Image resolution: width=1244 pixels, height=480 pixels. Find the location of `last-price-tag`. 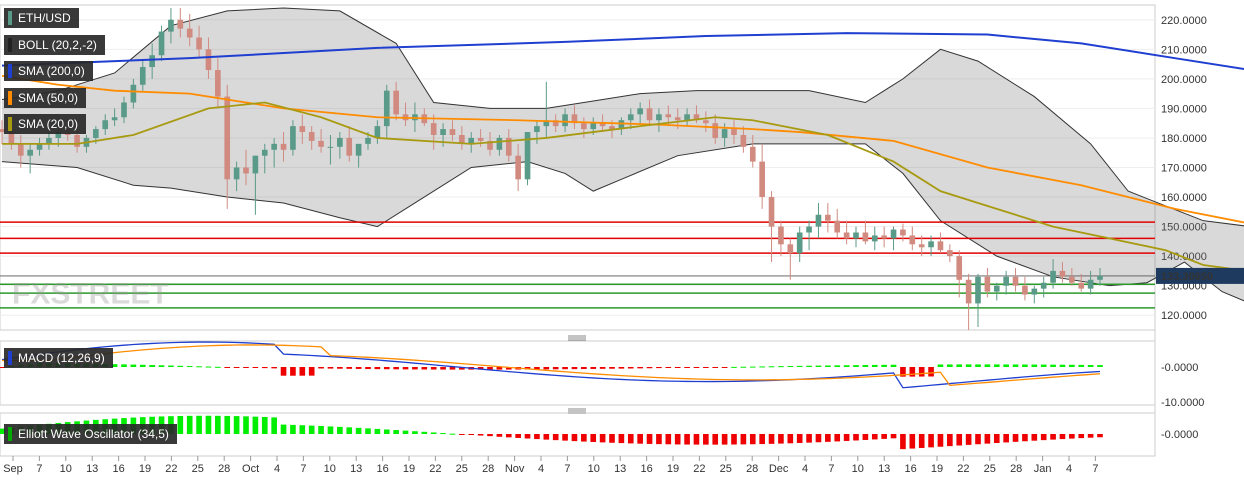

last-price-tag is located at coordinates (1200, 275).